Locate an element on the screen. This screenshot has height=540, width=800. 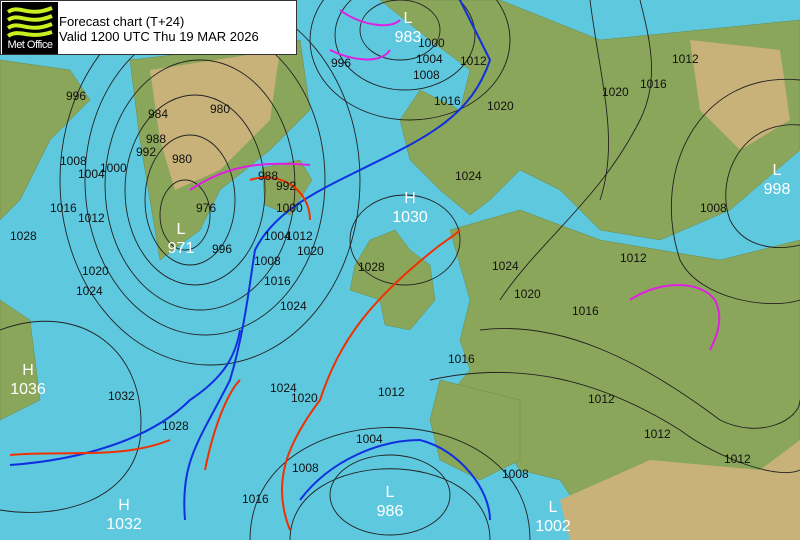
pressure-centre-value: 1030 is located at coordinates (410, 217).